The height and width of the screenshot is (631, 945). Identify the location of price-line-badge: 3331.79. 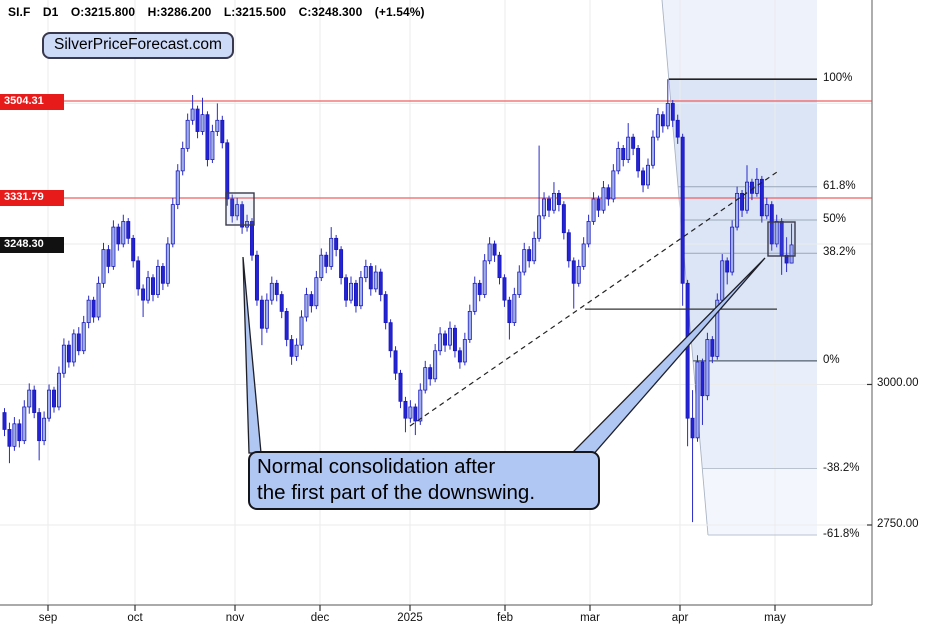
(32, 198).